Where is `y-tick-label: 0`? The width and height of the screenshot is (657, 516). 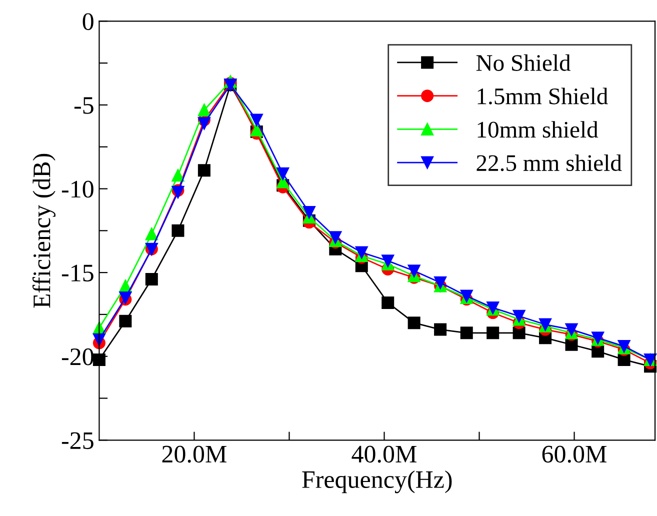
y-tick-label: 0 is located at coordinates (88, 21).